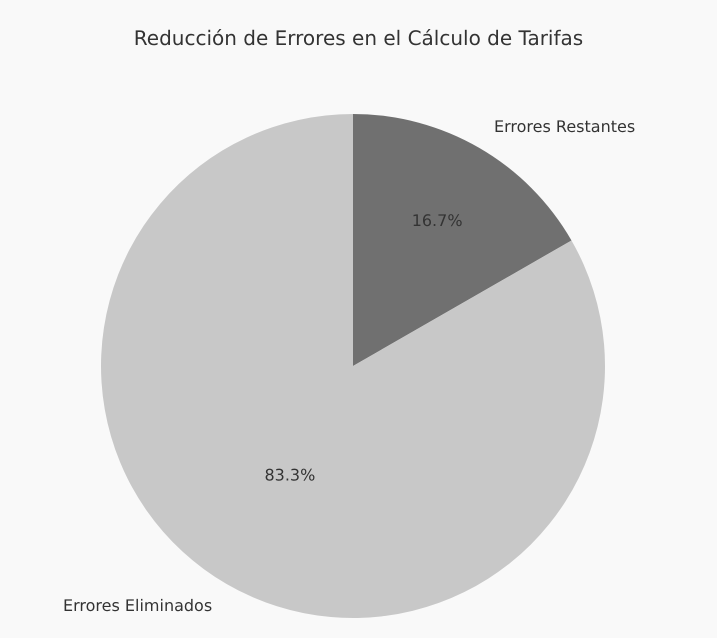 The width and height of the screenshot is (717, 638). What do you see at coordinates (437, 220) in the screenshot?
I see `data-label: 16.7%` at bounding box center [437, 220].